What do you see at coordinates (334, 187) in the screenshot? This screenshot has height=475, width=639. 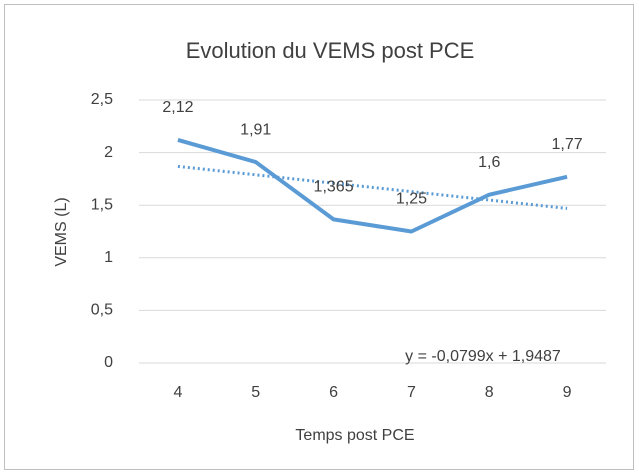 I see `data-label: 1,365` at bounding box center [334, 187].